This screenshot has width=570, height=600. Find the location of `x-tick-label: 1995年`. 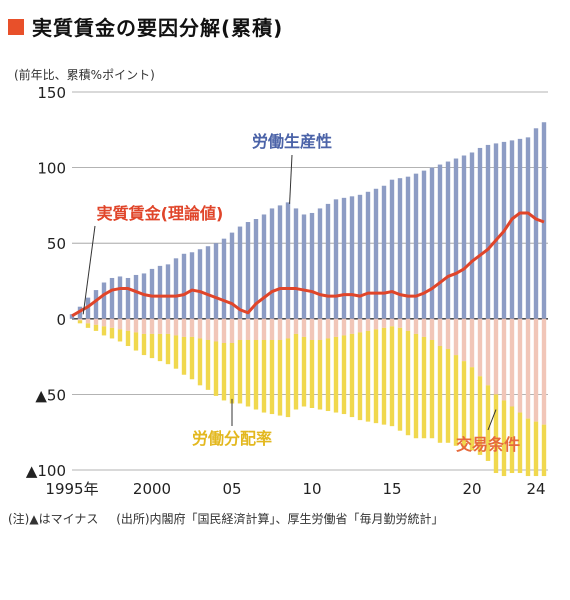

x-tick-label: 1995年 is located at coordinates (71, 489).